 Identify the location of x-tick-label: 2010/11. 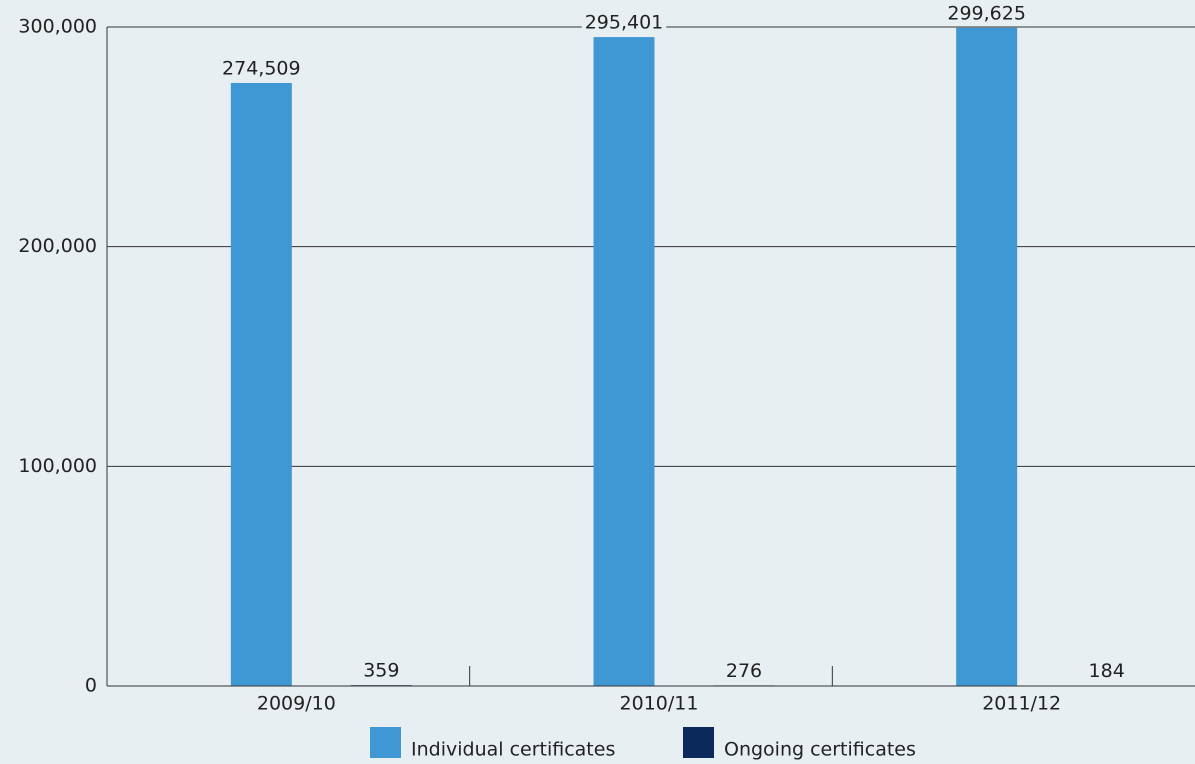
(659, 704).